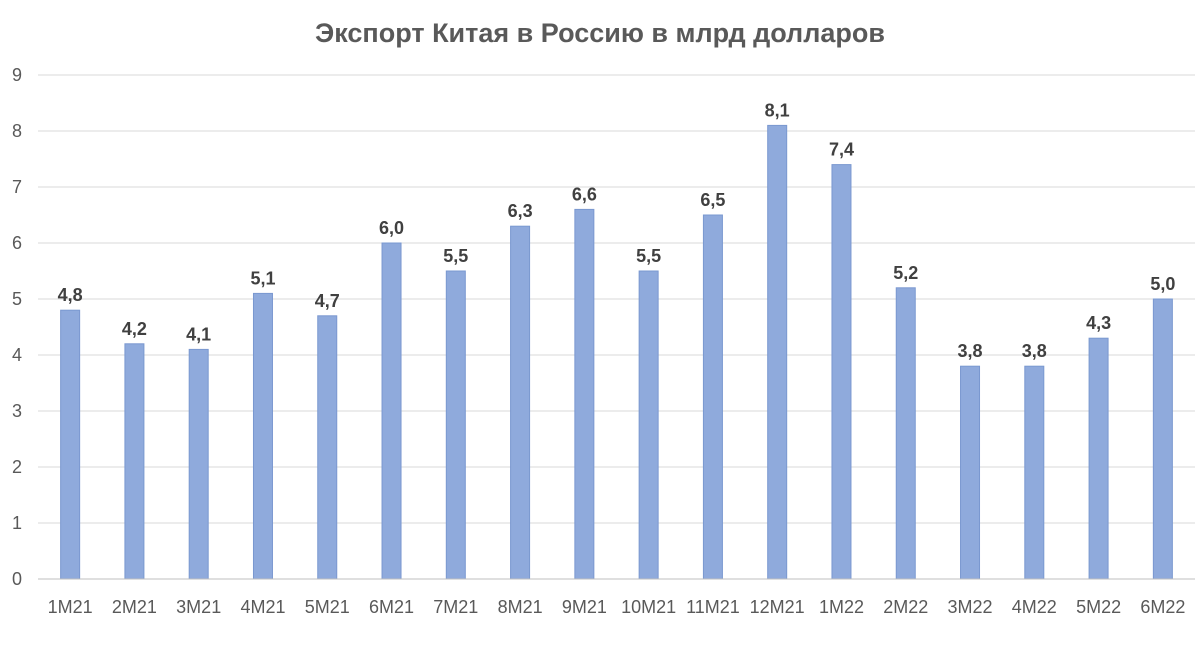  I want to click on data-label-3M22: 3,8, so click(970, 351).